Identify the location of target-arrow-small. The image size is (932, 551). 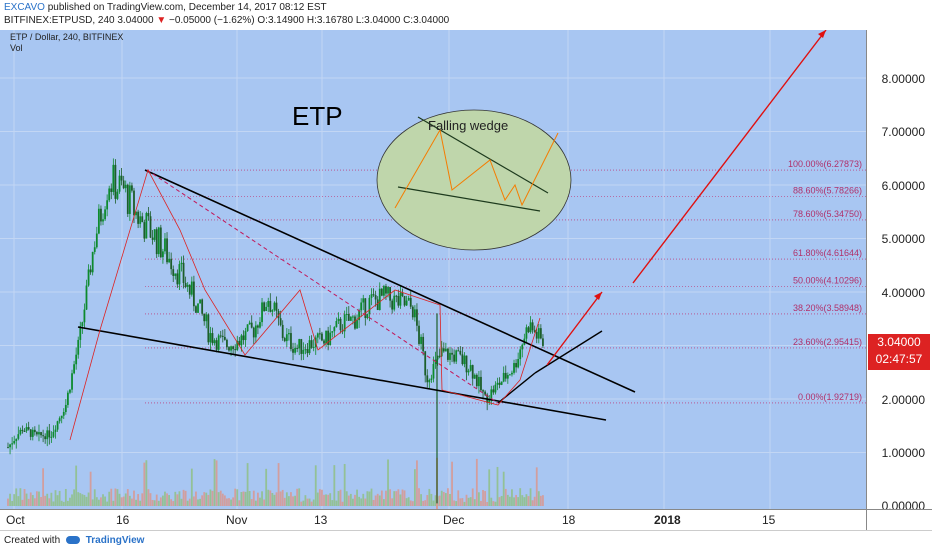
(574, 328).